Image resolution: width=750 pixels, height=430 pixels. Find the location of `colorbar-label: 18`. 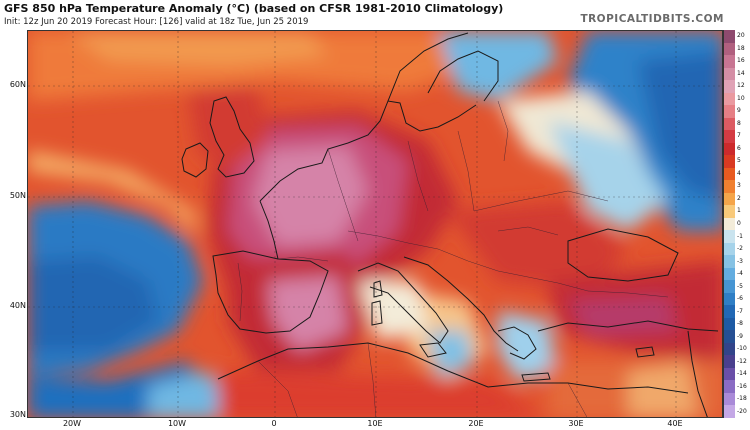

colorbar-label: 18 is located at coordinates (741, 48).